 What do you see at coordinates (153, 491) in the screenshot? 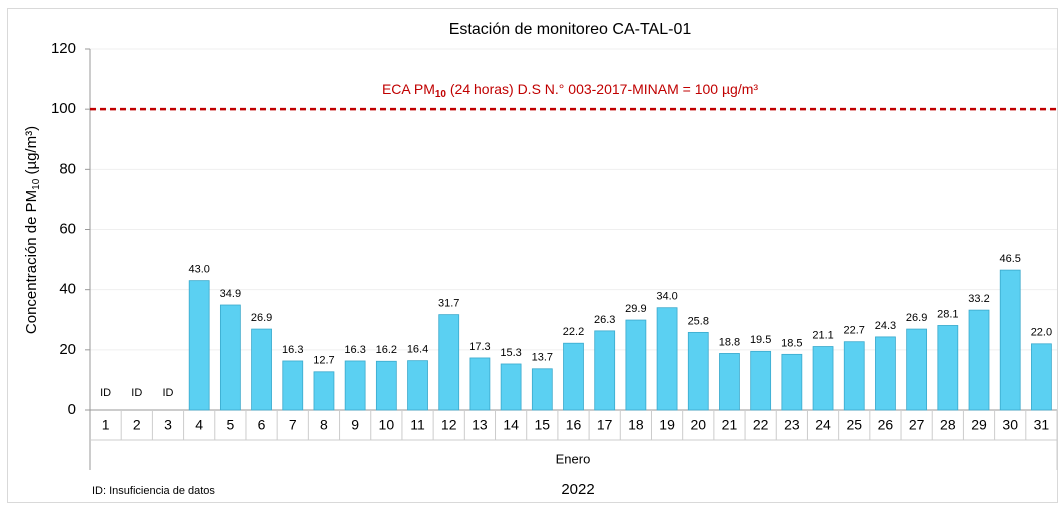
I see `footnote: ID: Insuficiencia de datos` at bounding box center [153, 491].